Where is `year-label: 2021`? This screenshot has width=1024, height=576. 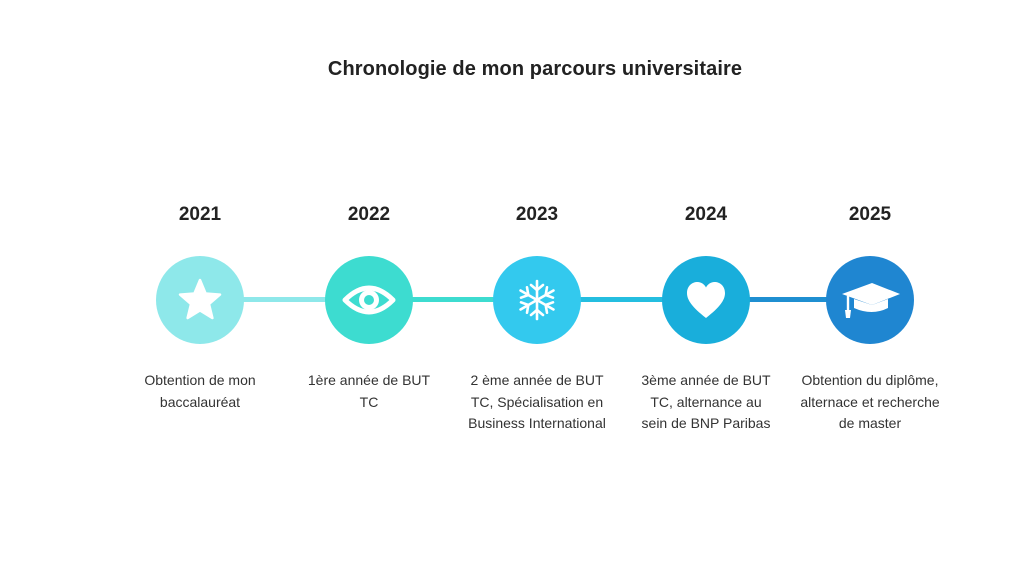
year-label: 2021 is located at coordinates (200, 214).